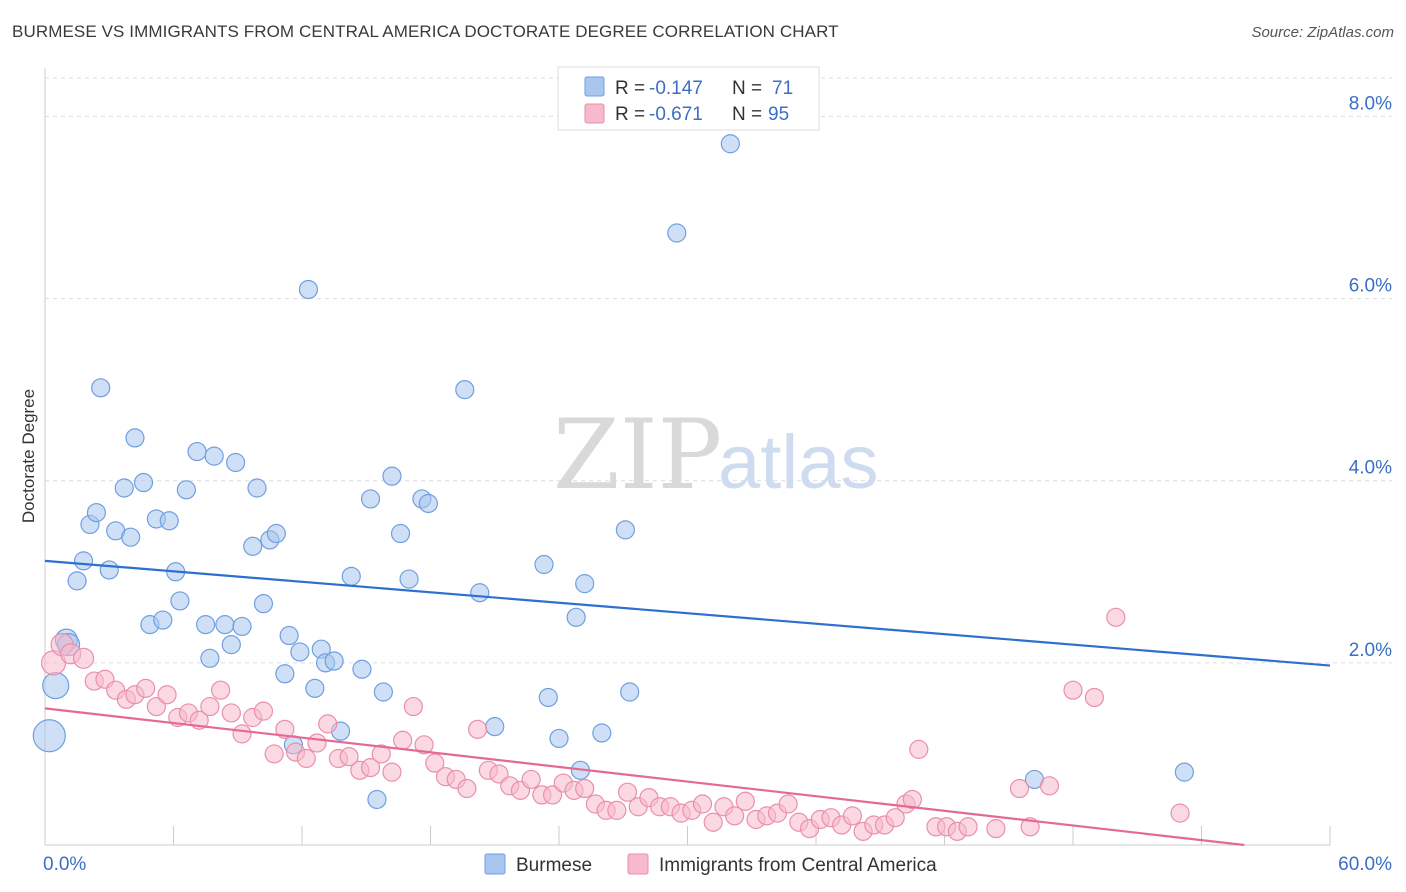 This screenshot has height=892, width=1406. I want to click on stats-legend-swatch-central-america, so click(594, 113).